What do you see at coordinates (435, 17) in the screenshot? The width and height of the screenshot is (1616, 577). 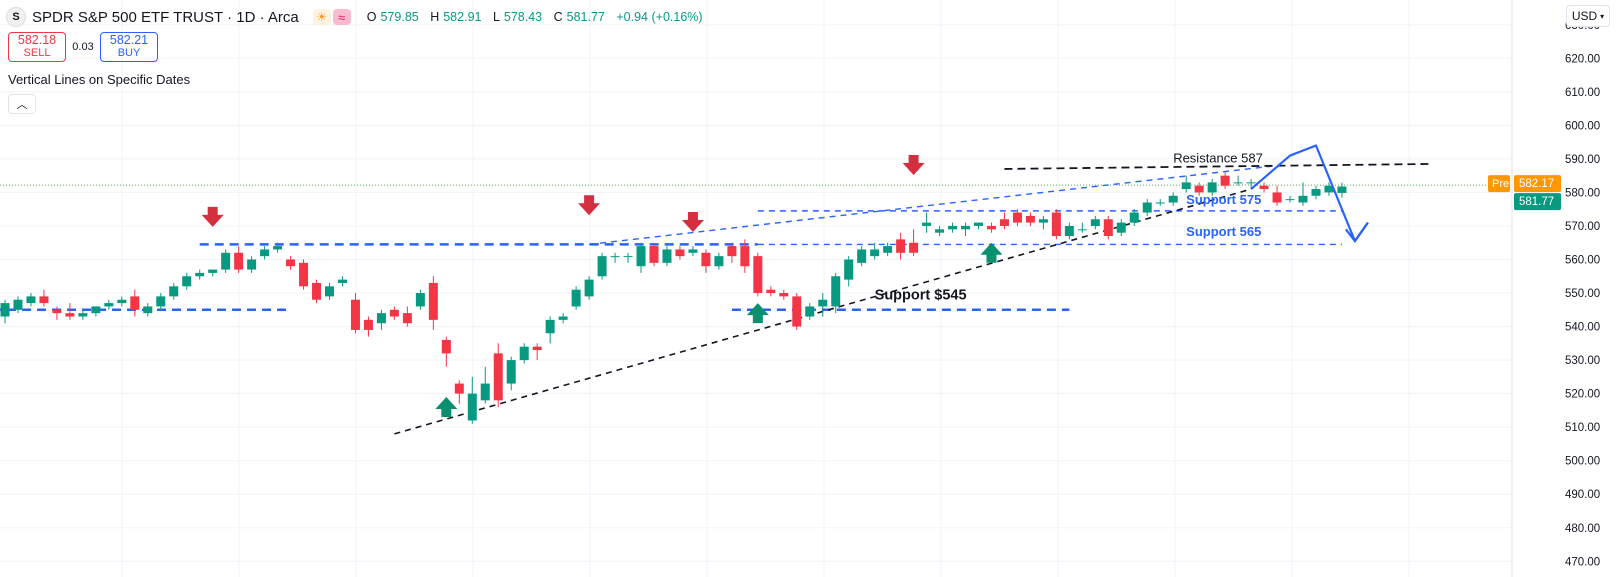 I see `high-label: H` at bounding box center [435, 17].